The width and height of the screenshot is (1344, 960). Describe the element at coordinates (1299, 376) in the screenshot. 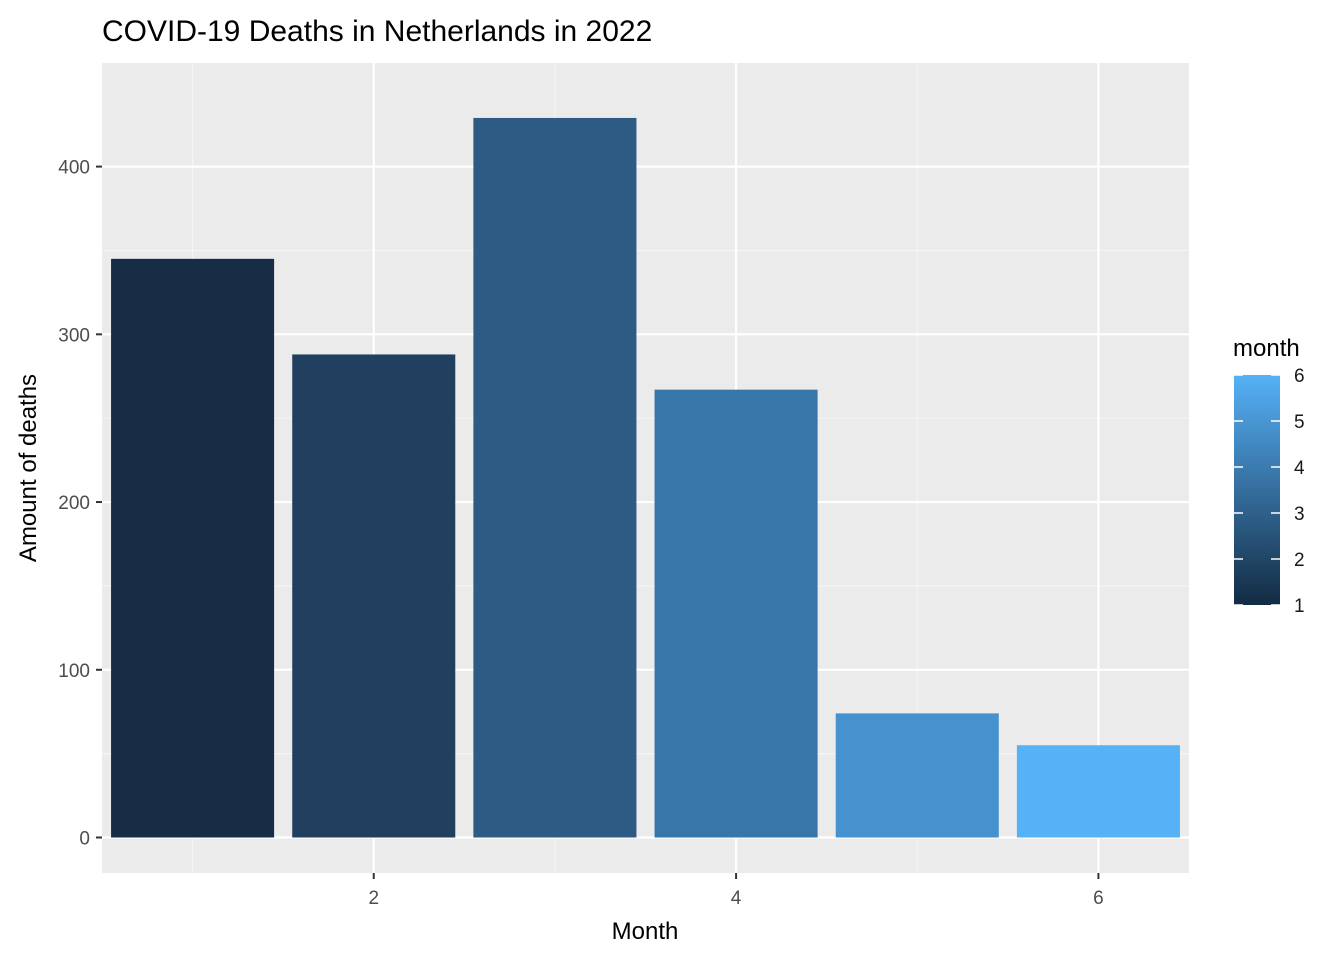

I see `legend-tick-label: 6` at that location.